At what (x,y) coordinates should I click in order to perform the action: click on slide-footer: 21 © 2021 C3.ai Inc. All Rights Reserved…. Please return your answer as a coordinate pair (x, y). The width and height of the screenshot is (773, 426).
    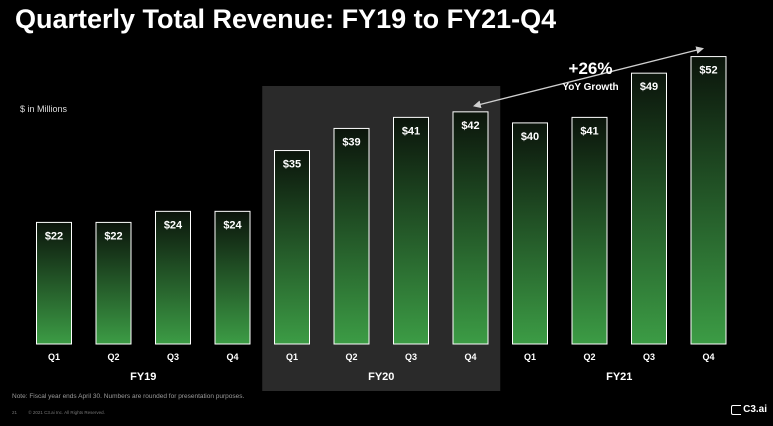
    Looking at the image, I should click on (63, 412).